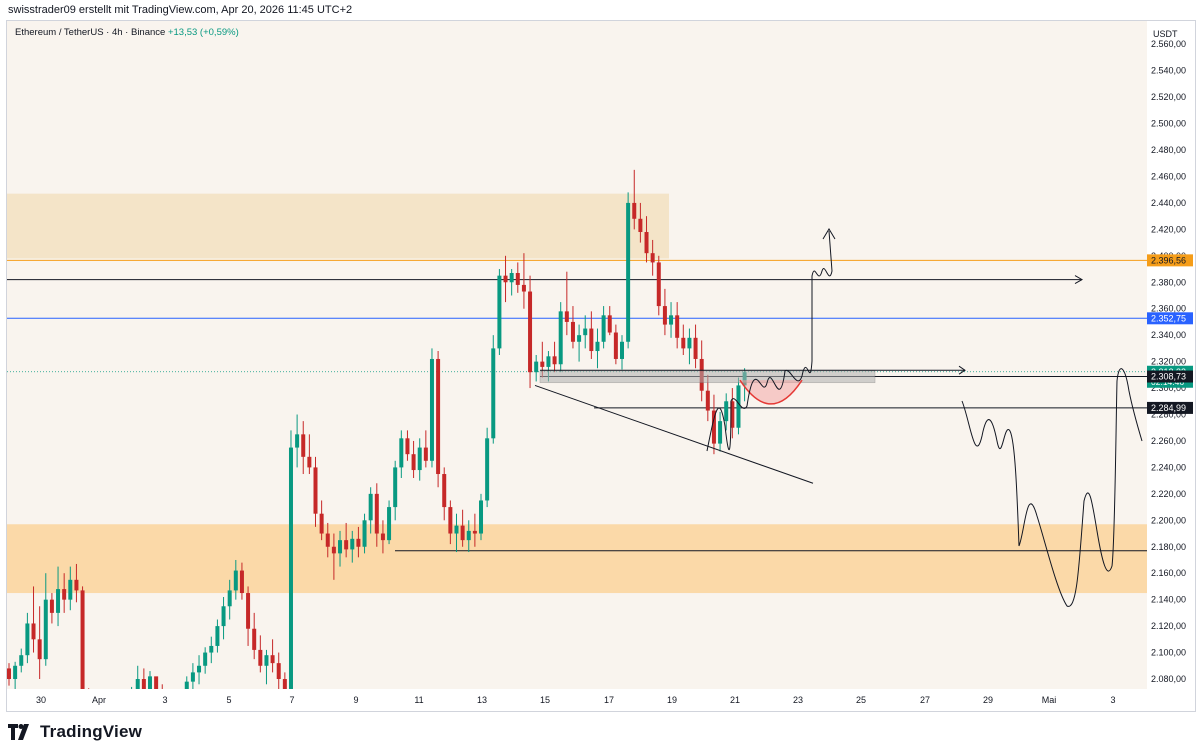 Image resolution: width=1200 pixels, height=754 pixels. I want to click on tradingview-wordmark: TradingView, so click(91, 731).